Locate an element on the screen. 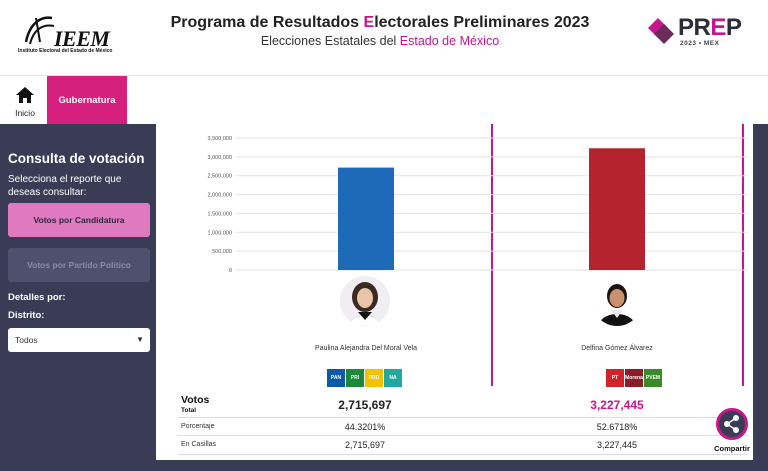 The width and height of the screenshot is (768, 471). party-logo-pt-icon: PT is located at coordinates (615, 378).